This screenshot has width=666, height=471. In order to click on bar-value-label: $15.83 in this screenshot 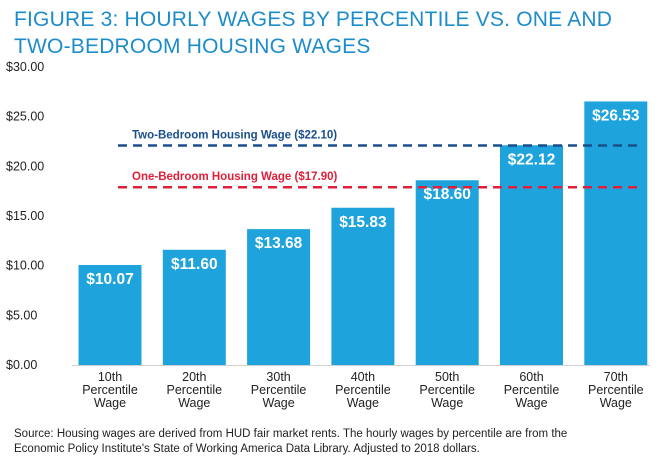, I will do `click(363, 222)`.